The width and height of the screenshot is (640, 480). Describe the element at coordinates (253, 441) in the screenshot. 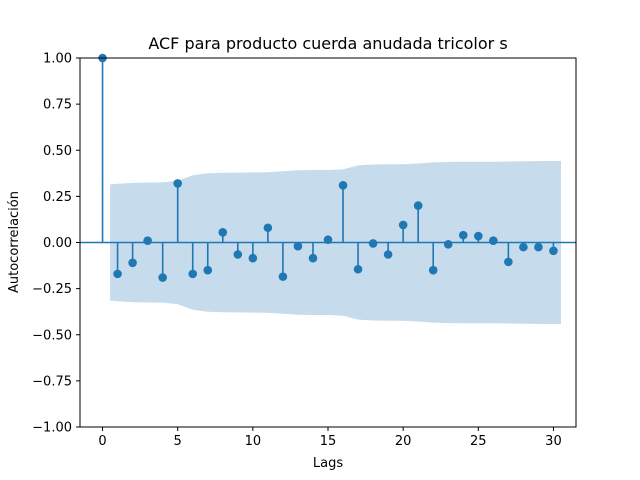

I see `x-tick-label: 10` at that location.